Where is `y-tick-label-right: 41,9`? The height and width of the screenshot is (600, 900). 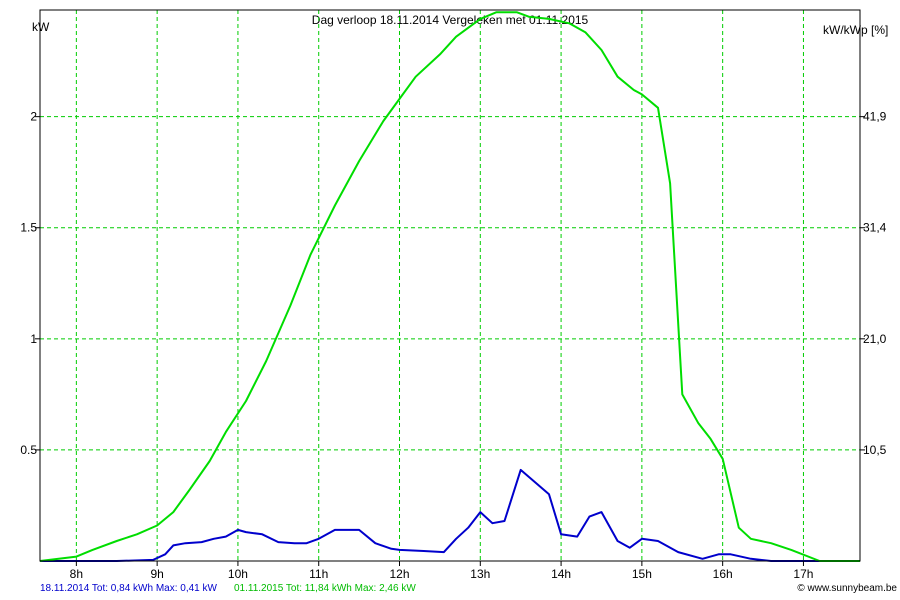
y-tick-label-right: 41,9 is located at coordinates (875, 117).